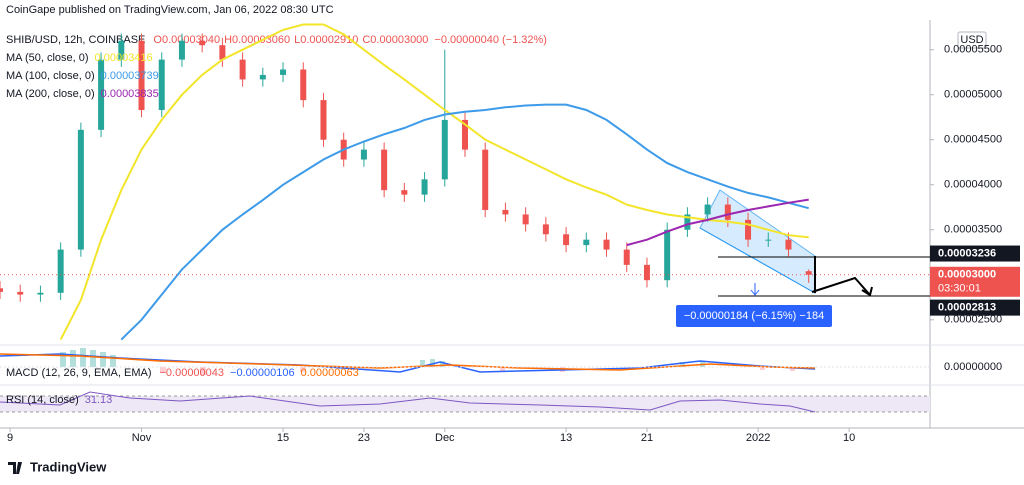 This screenshot has width=1024, height=485. I want to click on x-tick-label: Nov, so click(142, 438).